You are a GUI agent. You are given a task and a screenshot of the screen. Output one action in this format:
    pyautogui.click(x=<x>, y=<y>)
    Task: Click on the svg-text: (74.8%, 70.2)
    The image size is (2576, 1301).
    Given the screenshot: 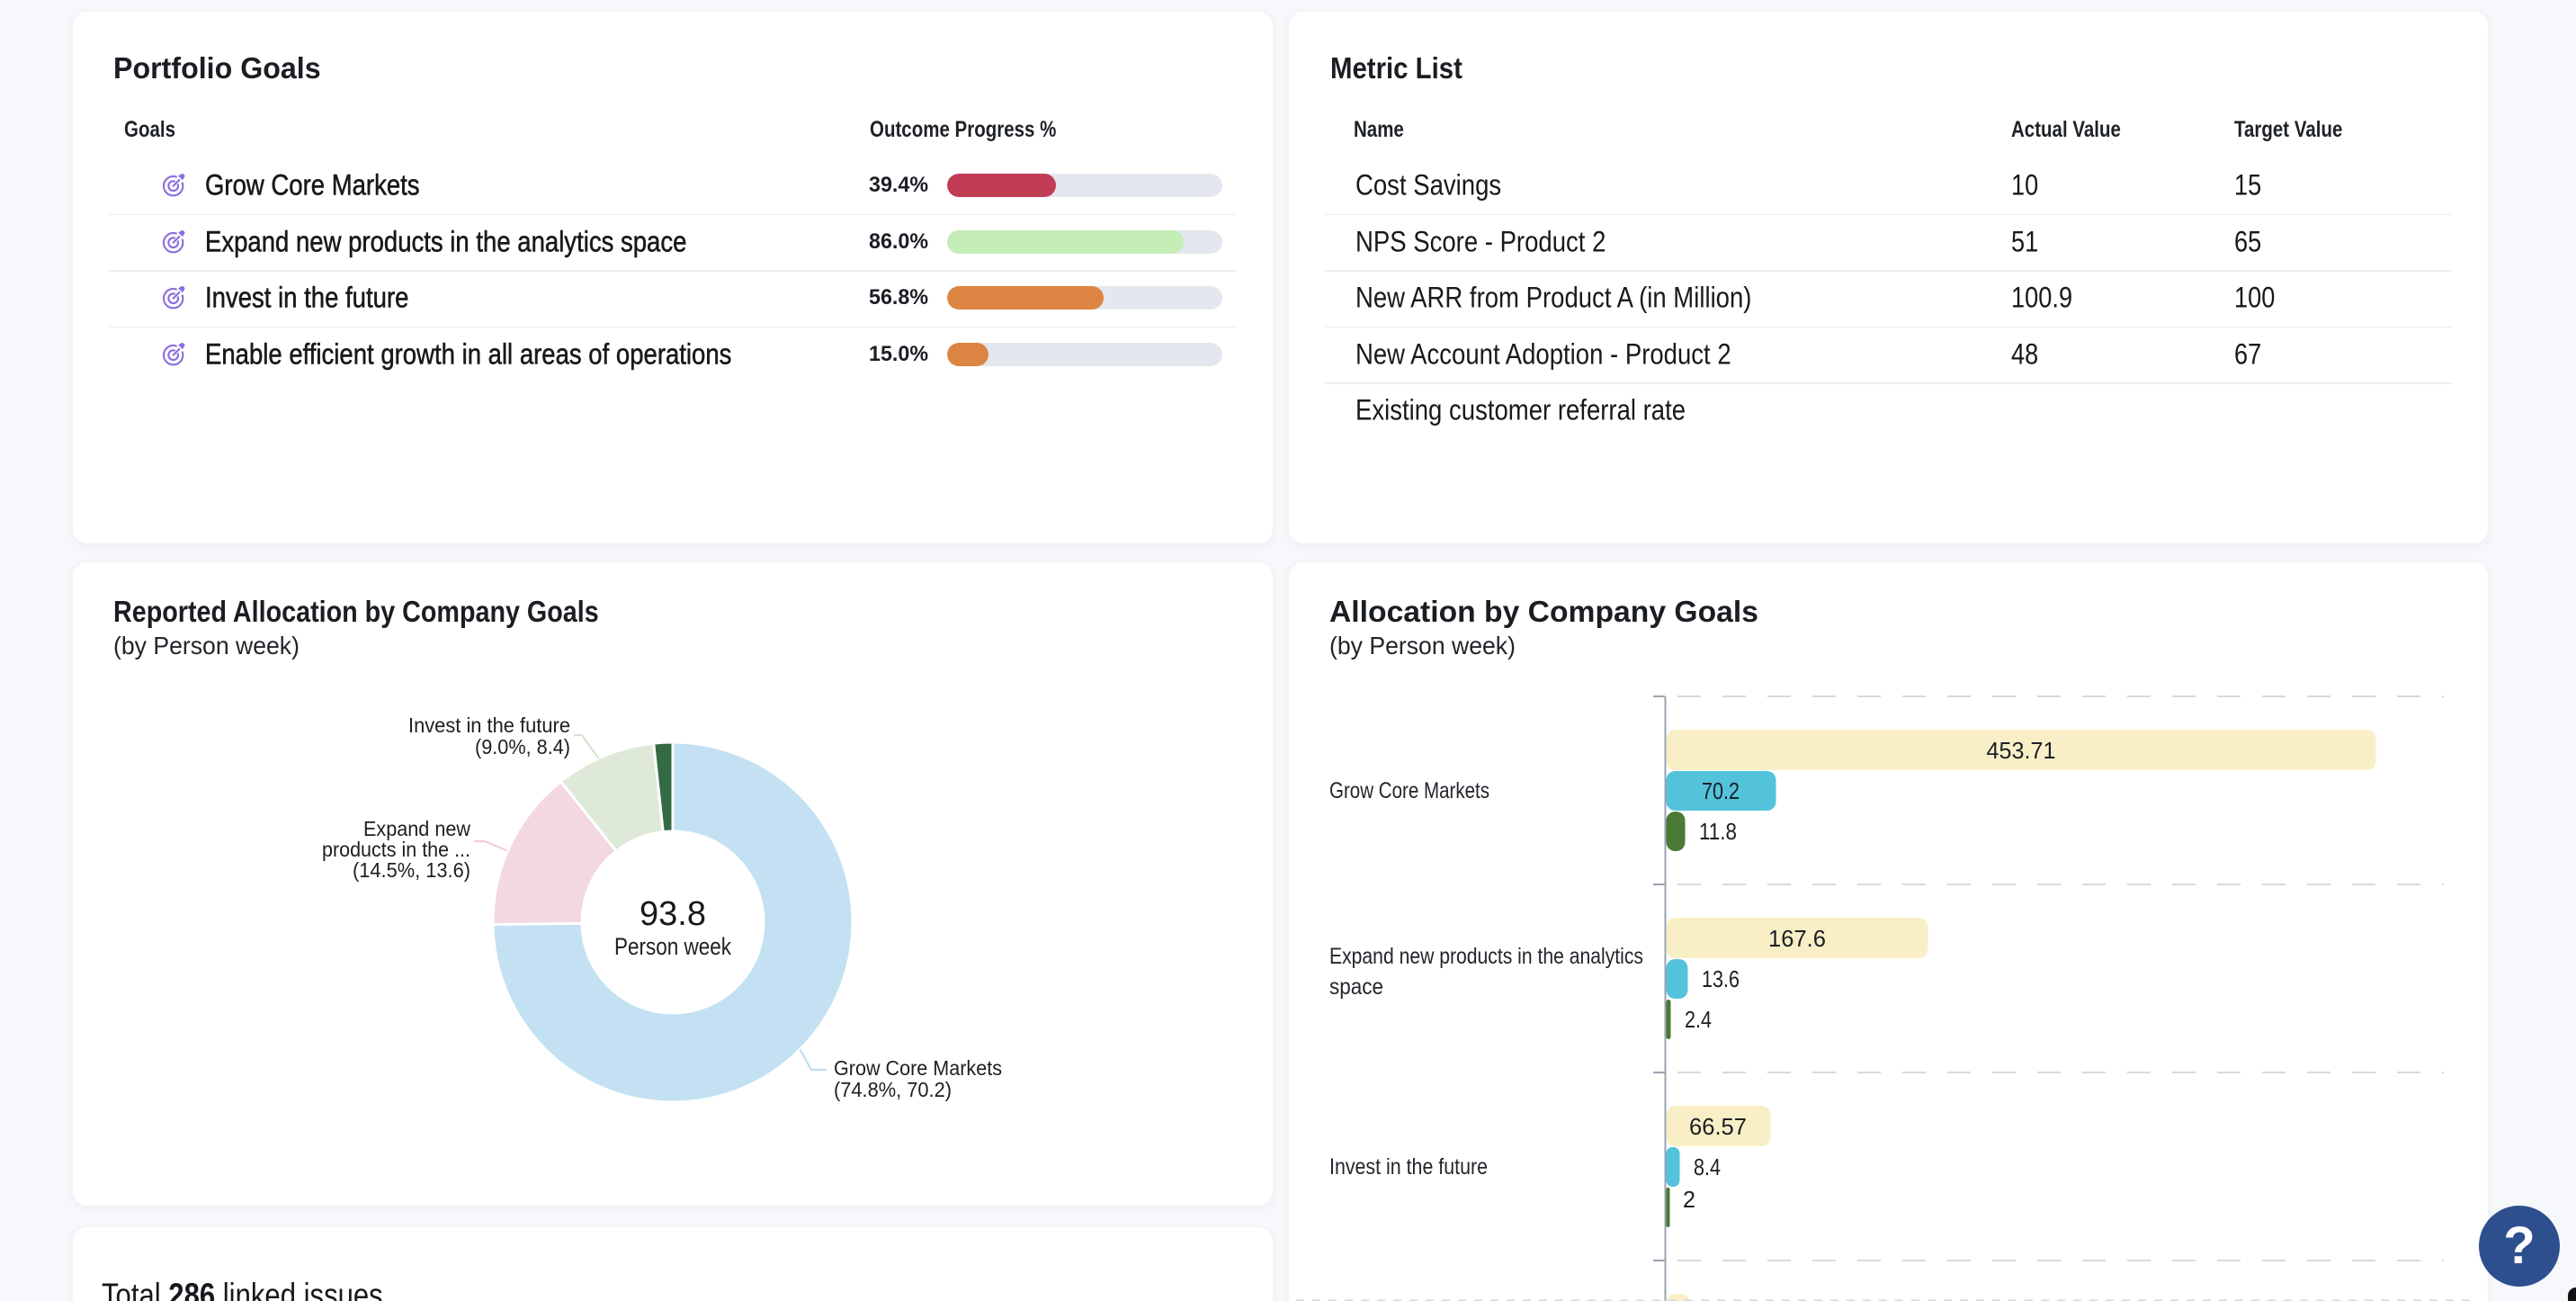 What is the action you would take?
    pyautogui.click(x=893, y=1089)
    